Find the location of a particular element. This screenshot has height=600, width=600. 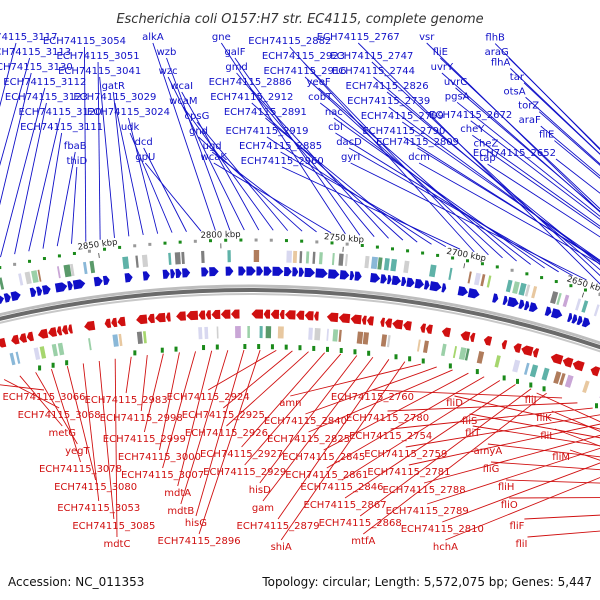

reverse-gene-label: ECH74115_2998 is located at coordinates (141, 418).